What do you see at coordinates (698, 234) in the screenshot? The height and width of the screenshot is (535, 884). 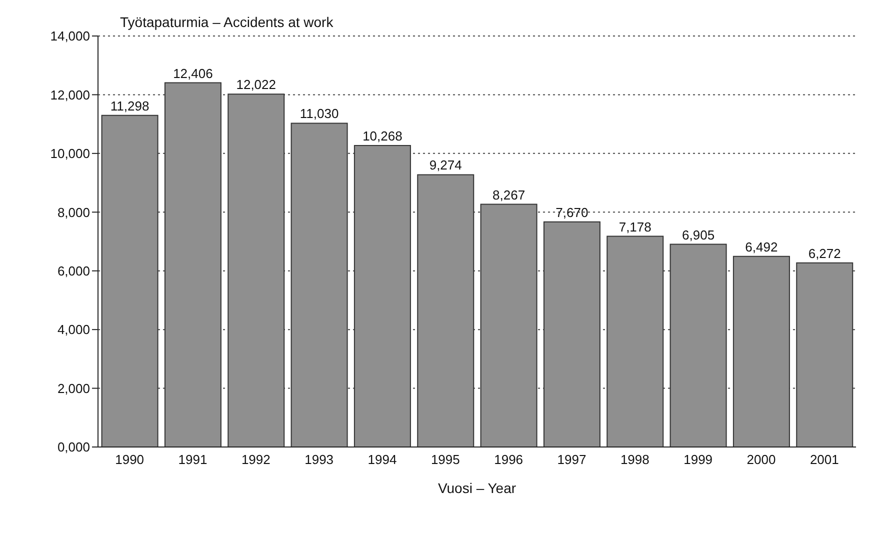 I see `data-label: 6,905` at bounding box center [698, 234].